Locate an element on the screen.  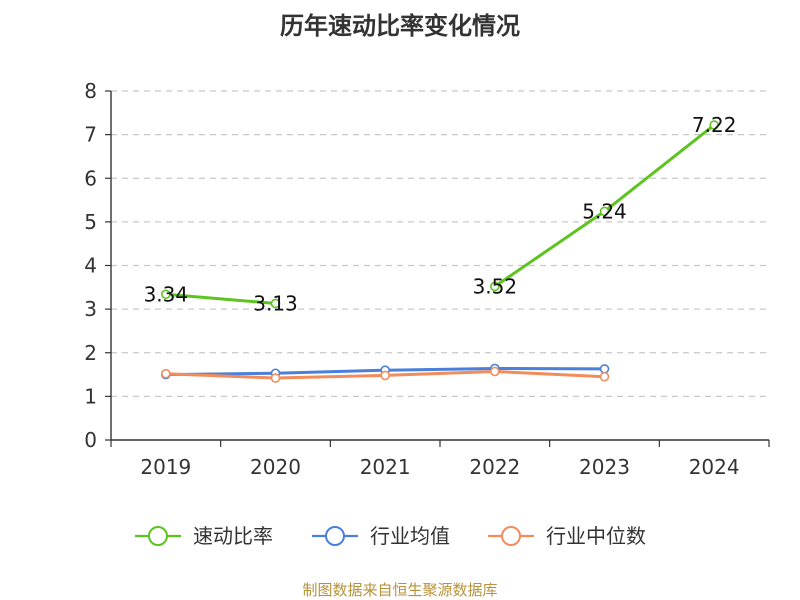
data-label: 5.24 is located at coordinates (604, 211).